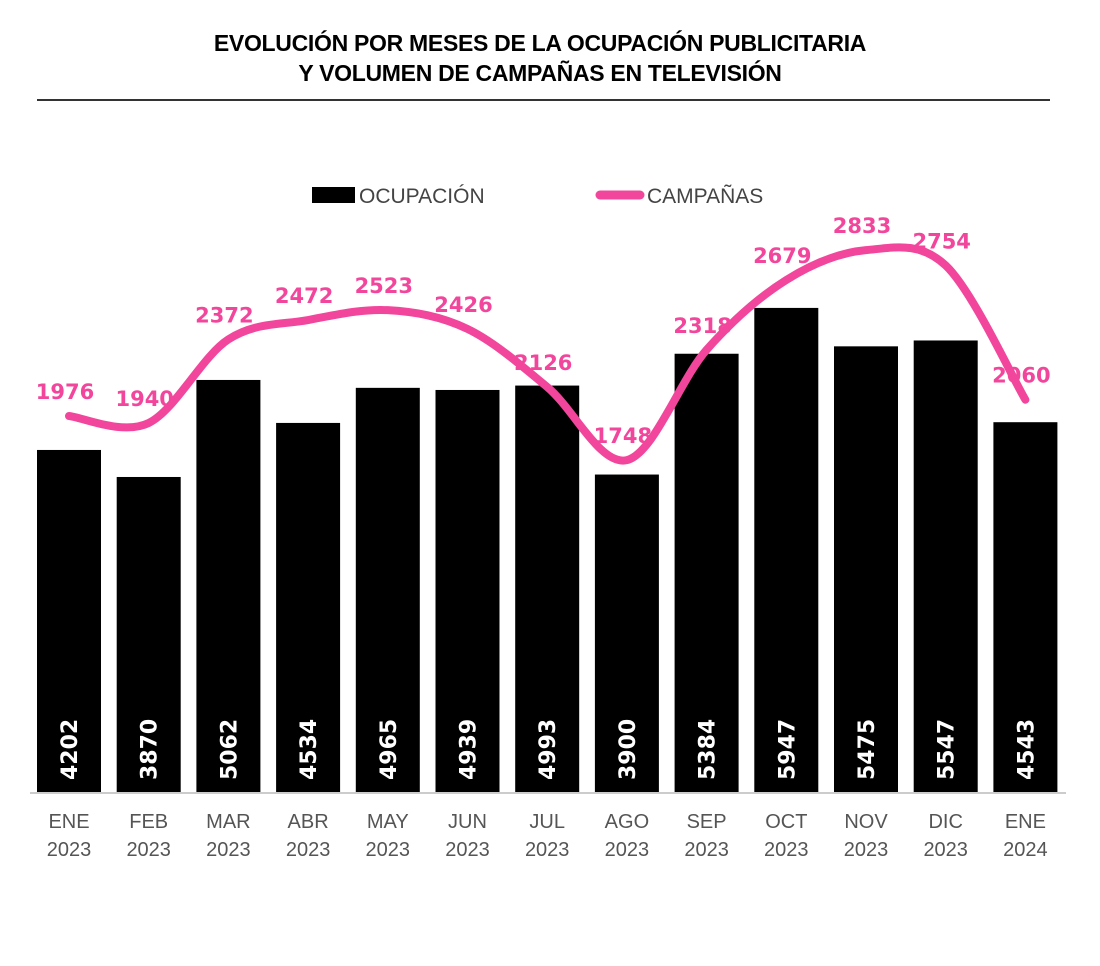 This screenshot has width=1100, height=966. What do you see at coordinates (548, 749) in the screenshot?
I see `bar-value-label: 4993` at bounding box center [548, 749].